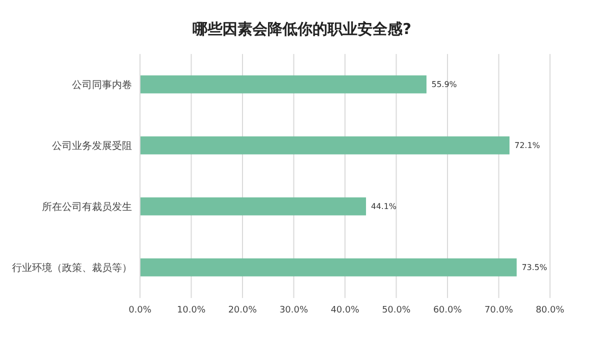  What do you see at coordinates (499, 310) in the screenshot?
I see `x-tick-label: 70.0%` at bounding box center [499, 310].